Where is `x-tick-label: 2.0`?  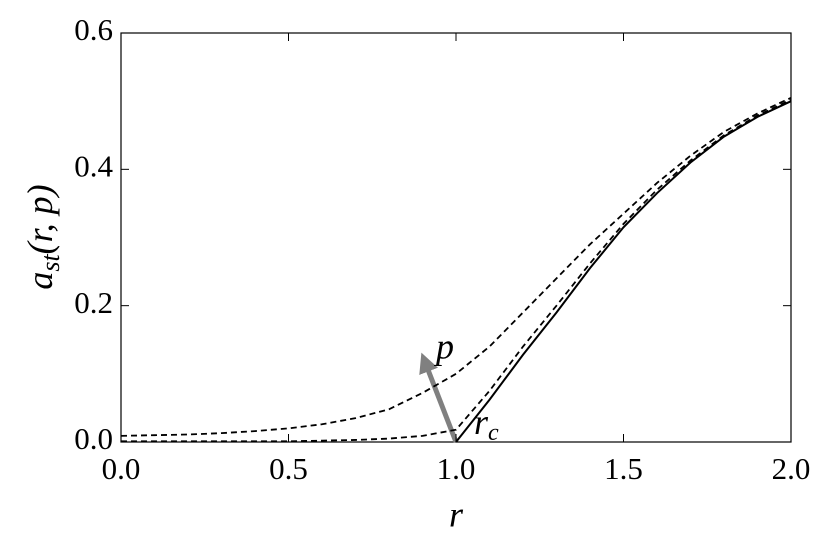 x-tick-label: 2.0 is located at coordinates (791, 468).